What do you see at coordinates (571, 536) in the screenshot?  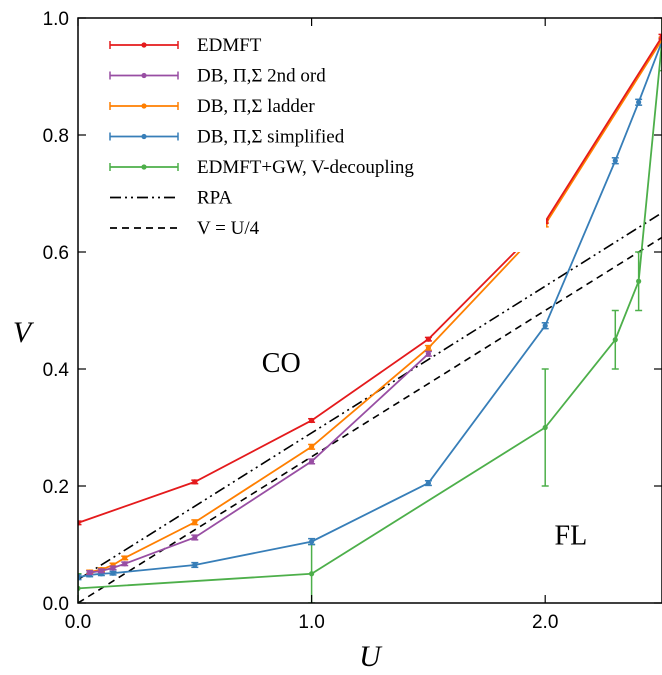 I see `region-label-fl: FL` at bounding box center [571, 536].